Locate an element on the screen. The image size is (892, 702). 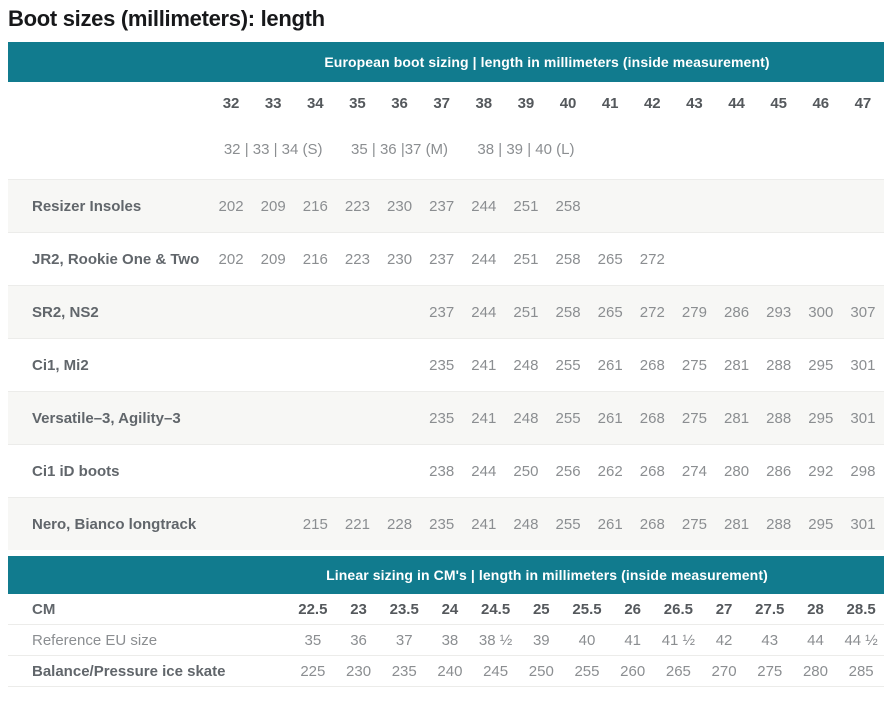
boot-size-value: 279 is located at coordinates (694, 312).